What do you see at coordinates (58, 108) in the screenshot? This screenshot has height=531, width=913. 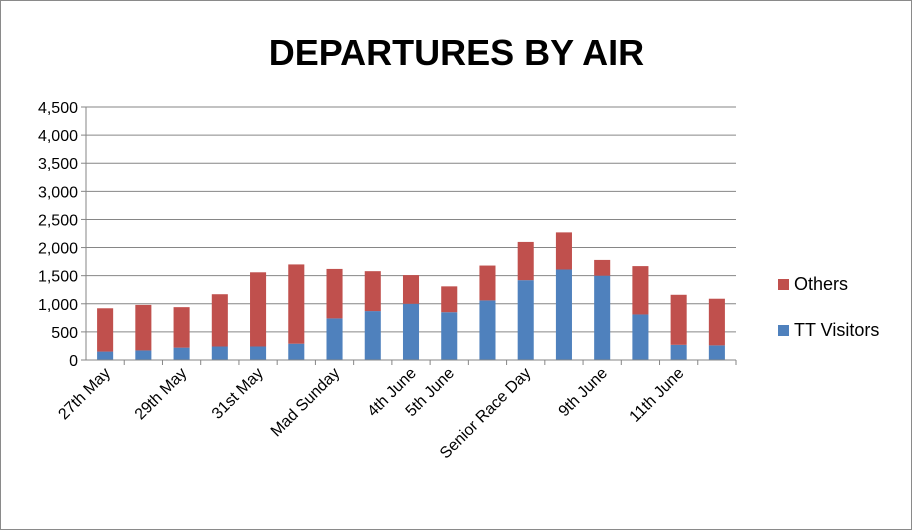 I see `y-tick-label: 4,500` at bounding box center [58, 108].